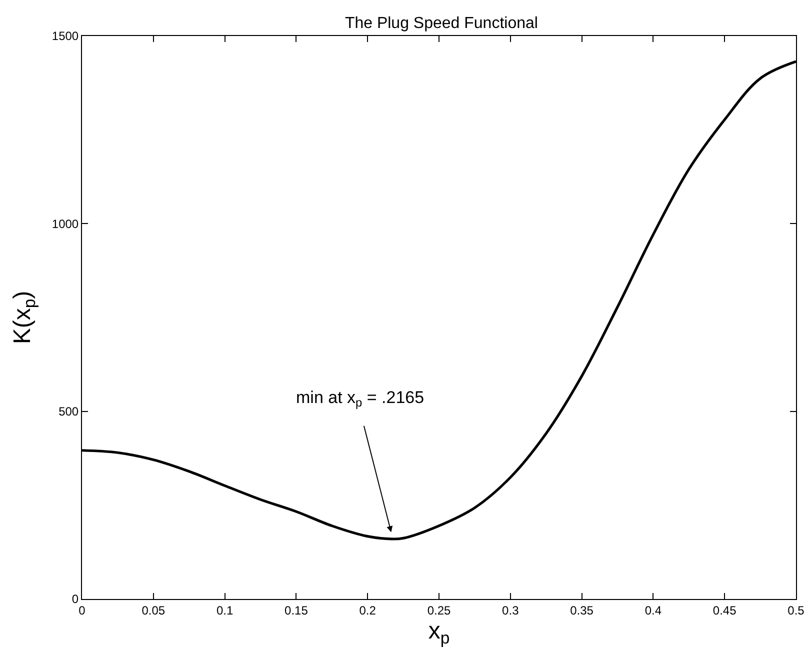 The height and width of the screenshot is (664, 810). What do you see at coordinates (154, 610) in the screenshot?
I see `x-tick-label: 0.05` at bounding box center [154, 610].